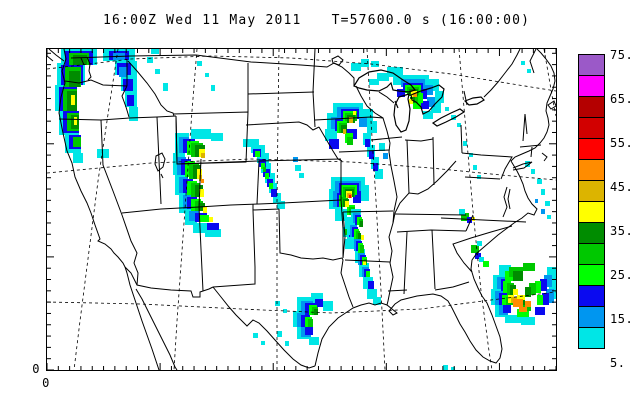 The width and height of the screenshot is (640, 400). What do you see at coordinates (202, 20) in the screenshot?
I see `title-timestamp: 16:00Z Wed 11 May 2011` at bounding box center [202, 20].